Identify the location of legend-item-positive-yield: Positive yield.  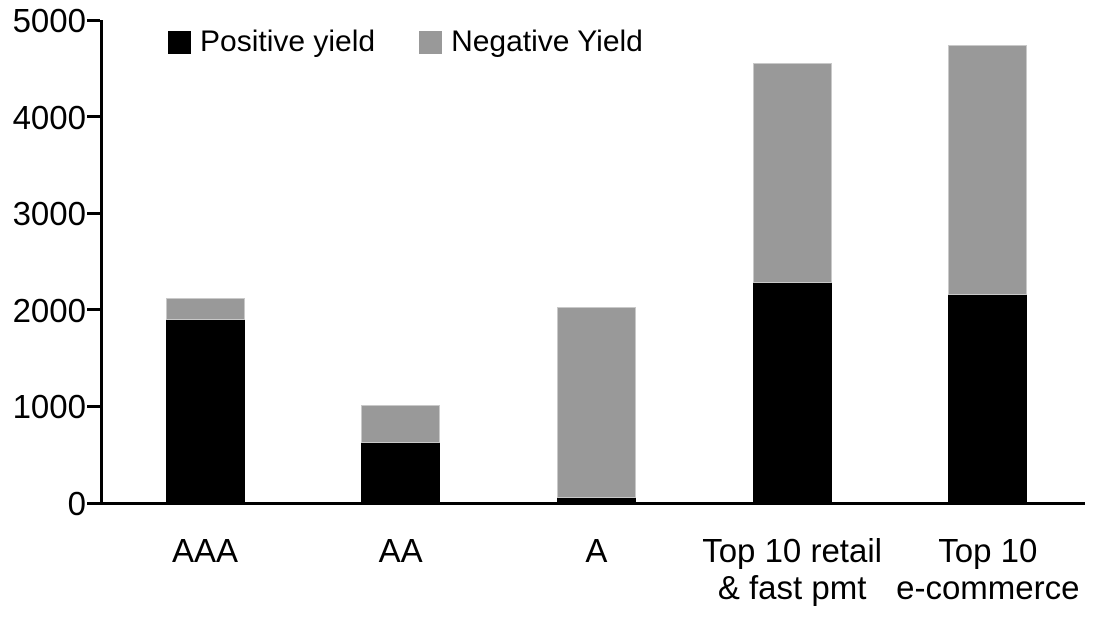
(271, 42).